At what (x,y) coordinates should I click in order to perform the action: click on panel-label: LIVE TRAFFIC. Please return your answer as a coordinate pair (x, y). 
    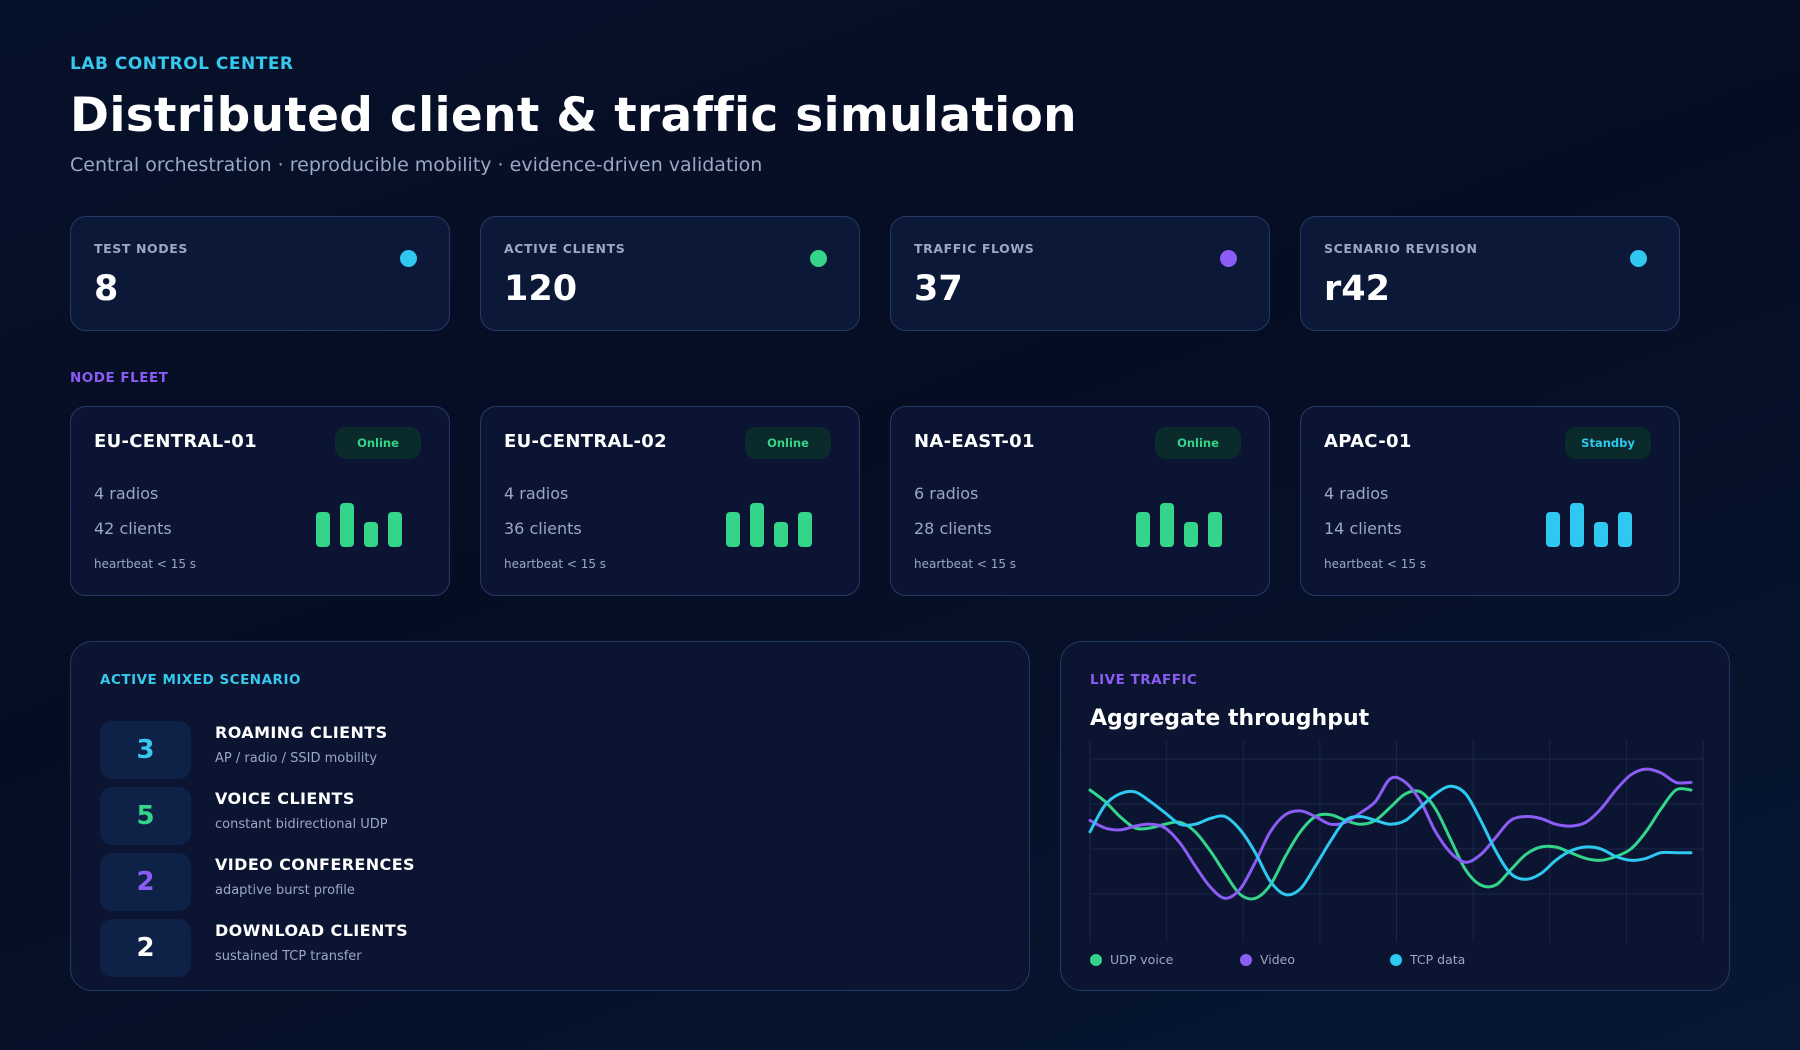
    Looking at the image, I should click on (1144, 680).